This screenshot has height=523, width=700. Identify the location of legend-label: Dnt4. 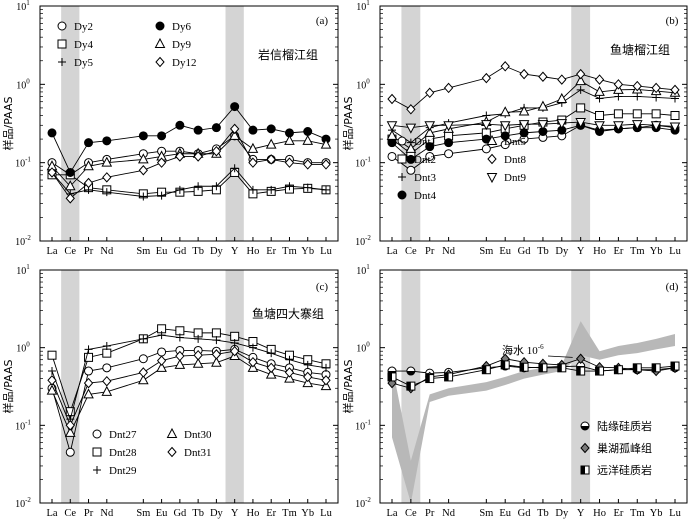
(425, 196).